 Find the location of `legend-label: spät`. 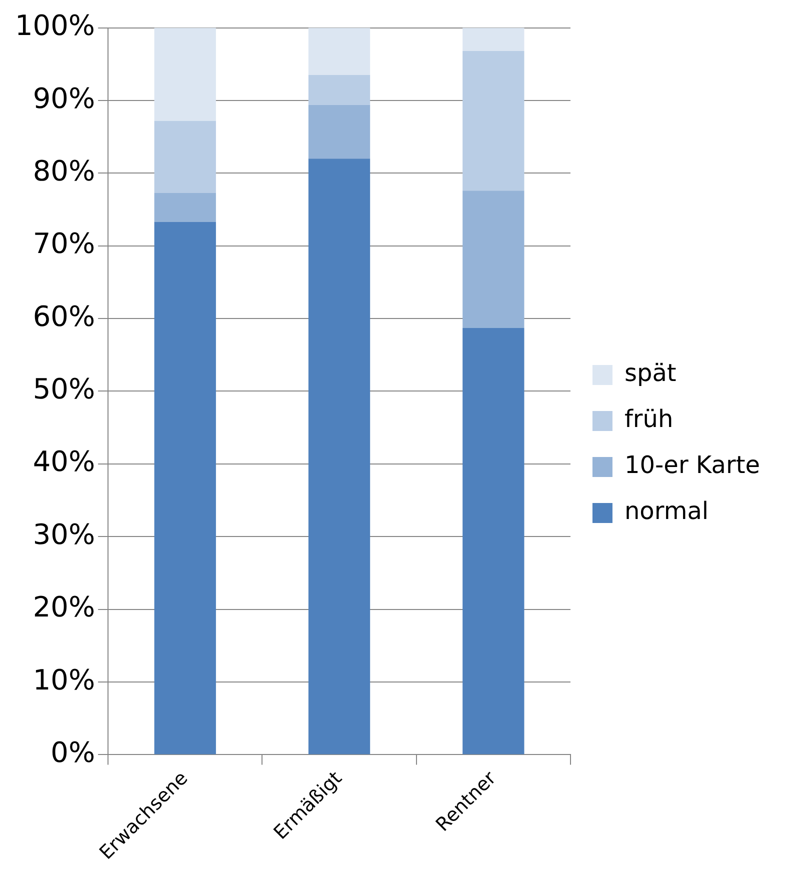

legend-label: spät is located at coordinates (650, 373).